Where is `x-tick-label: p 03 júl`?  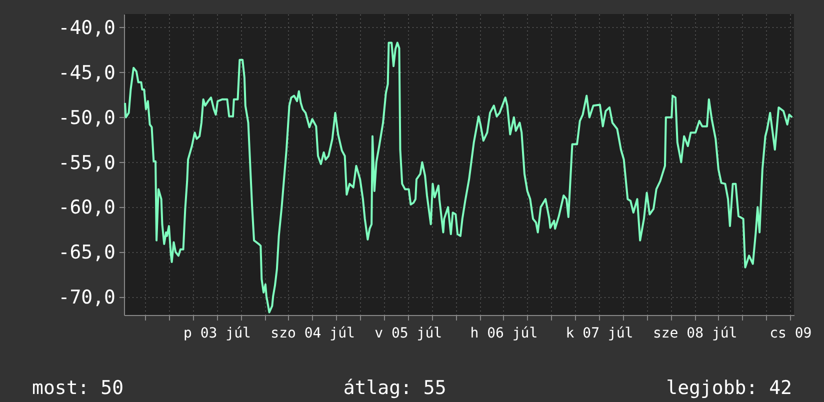
x-tick-label: p 03 júl is located at coordinates (217, 334).